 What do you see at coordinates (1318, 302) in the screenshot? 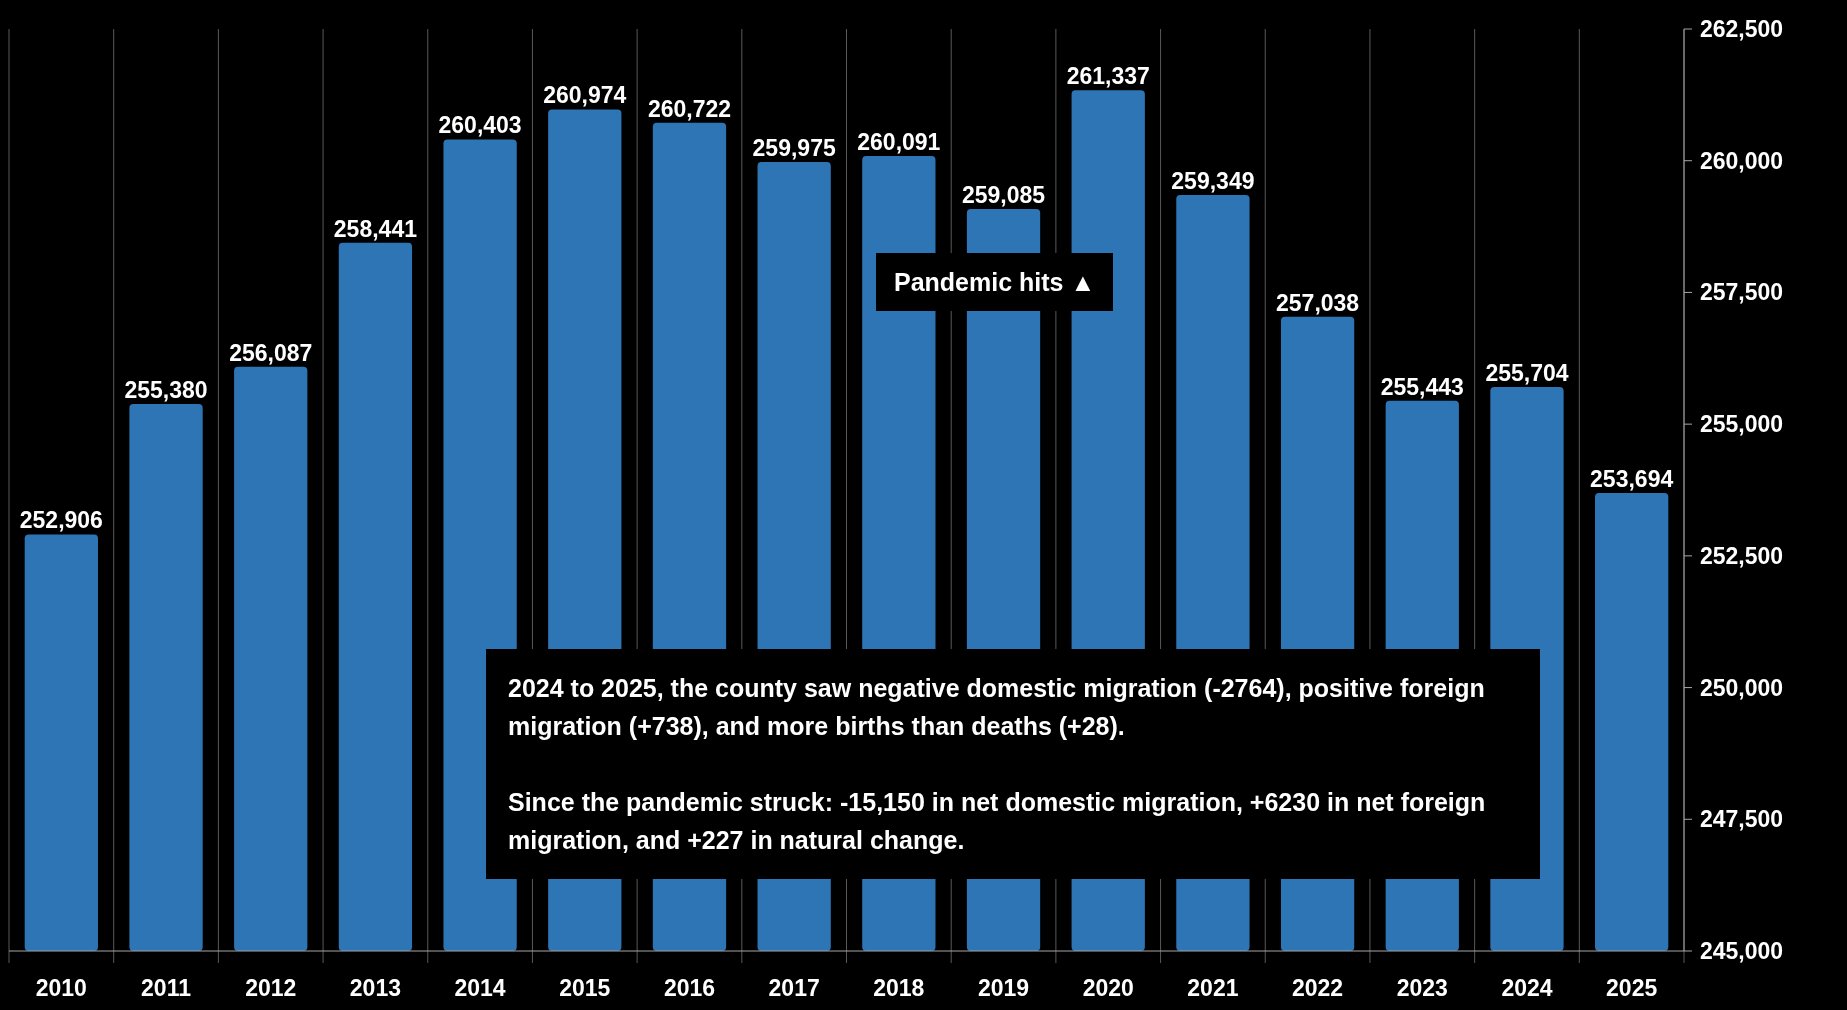
I see `data-label: 257,038` at bounding box center [1318, 302].